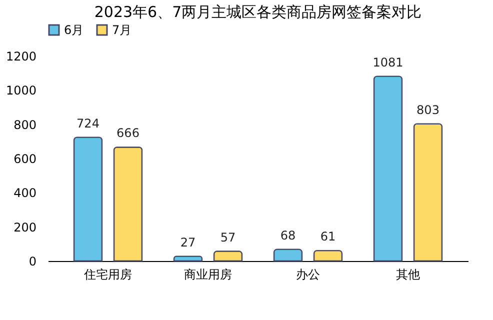 The image size is (493, 320). What do you see at coordinates (25, 159) in the screenshot?
I see `y-tick-label: 600` at bounding box center [25, 159].